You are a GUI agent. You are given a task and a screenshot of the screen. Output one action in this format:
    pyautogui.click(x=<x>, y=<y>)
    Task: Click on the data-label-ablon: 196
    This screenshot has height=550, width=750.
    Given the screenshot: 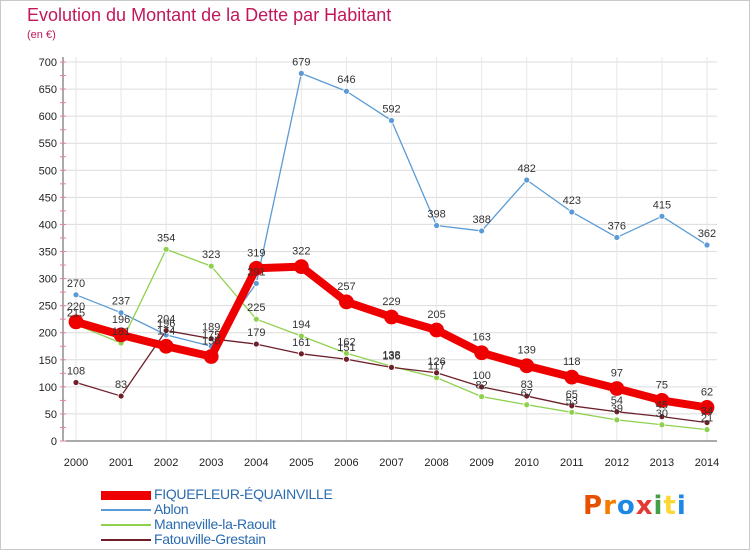 What is the action you would take?
    pyautogui.click(x=166, y=324)
    